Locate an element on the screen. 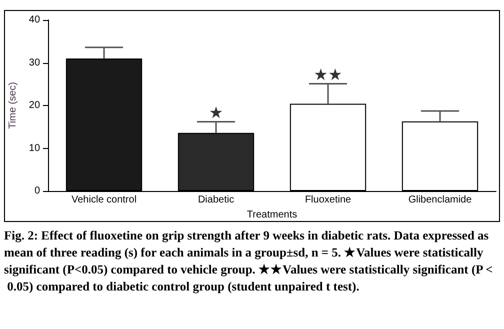 The width and height of the screenshot is (504, 329). annotation: ★ is located at coordinates (216, 112).